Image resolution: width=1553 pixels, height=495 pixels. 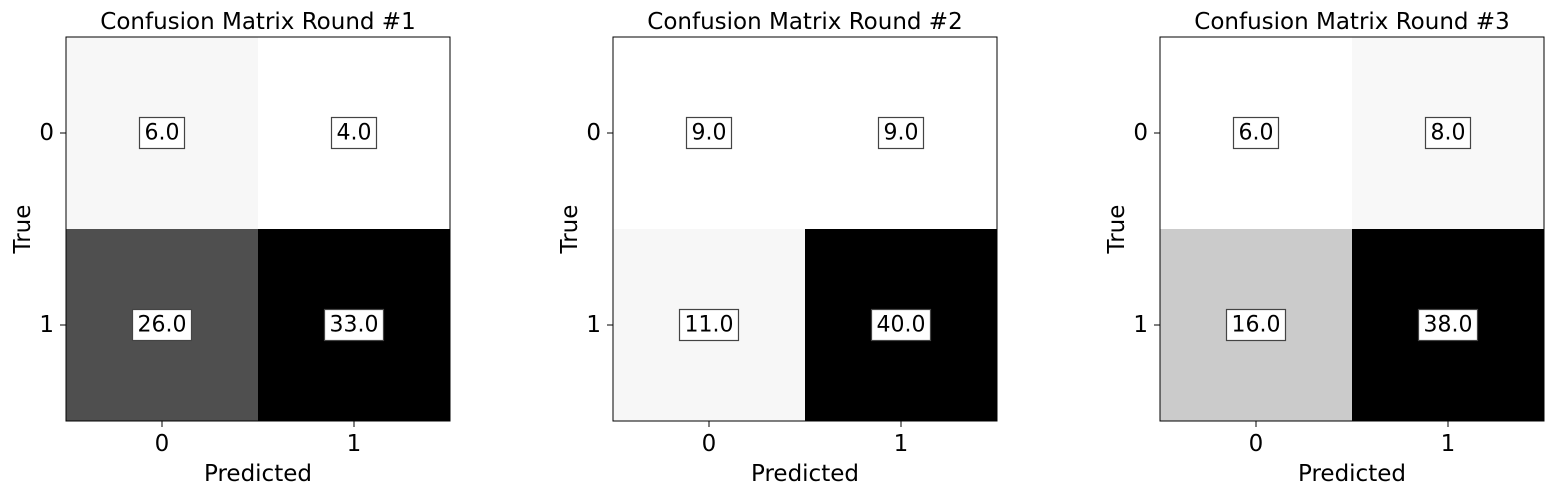 I want to click on cell-value-0-1: 9.0, so click(x=901, y=133).